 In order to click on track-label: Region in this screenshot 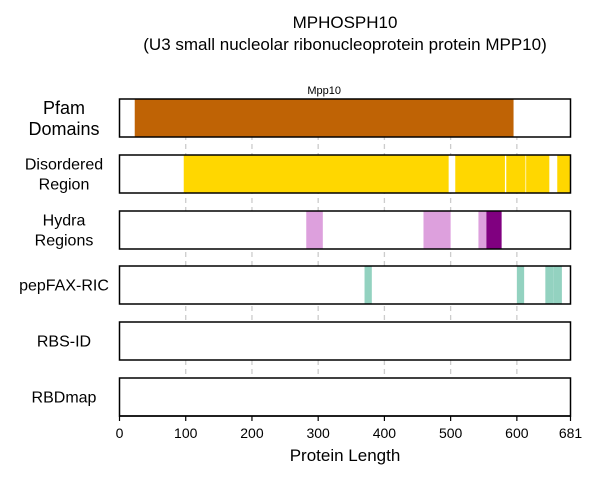, I will do `click(64, 185)`.